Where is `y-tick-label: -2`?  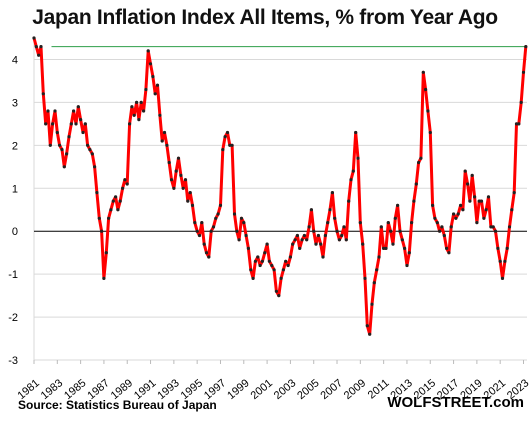 y-tick-label: -2 is located at coordinates (13, 318).